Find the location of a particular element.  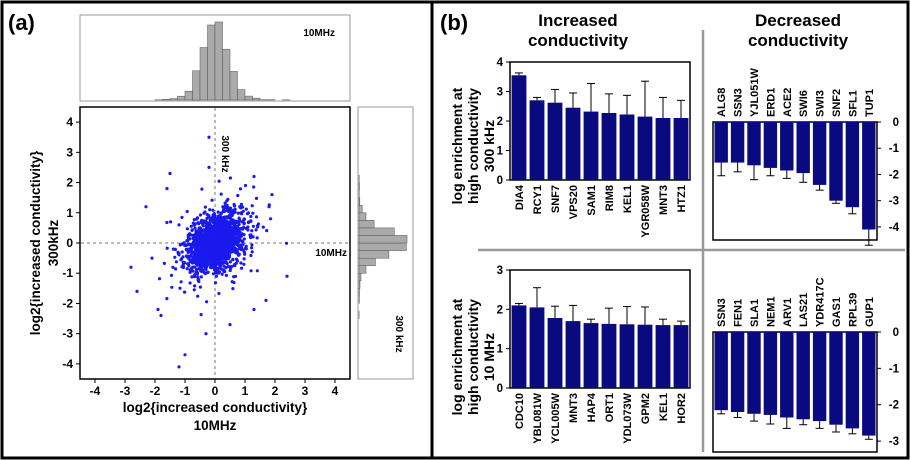

y-tick-label: -1 is located at coordinates (67, 273).